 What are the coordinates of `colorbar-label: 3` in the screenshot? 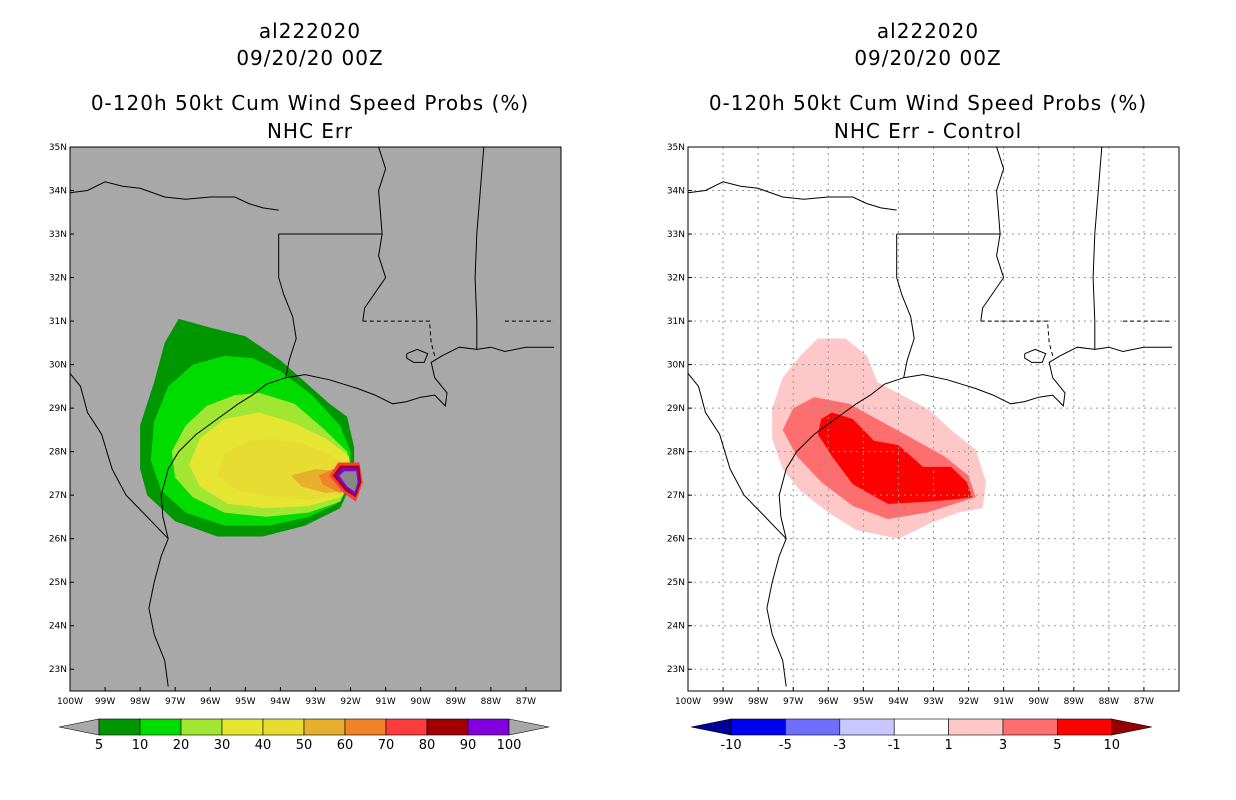 It's located at (1003, 745).